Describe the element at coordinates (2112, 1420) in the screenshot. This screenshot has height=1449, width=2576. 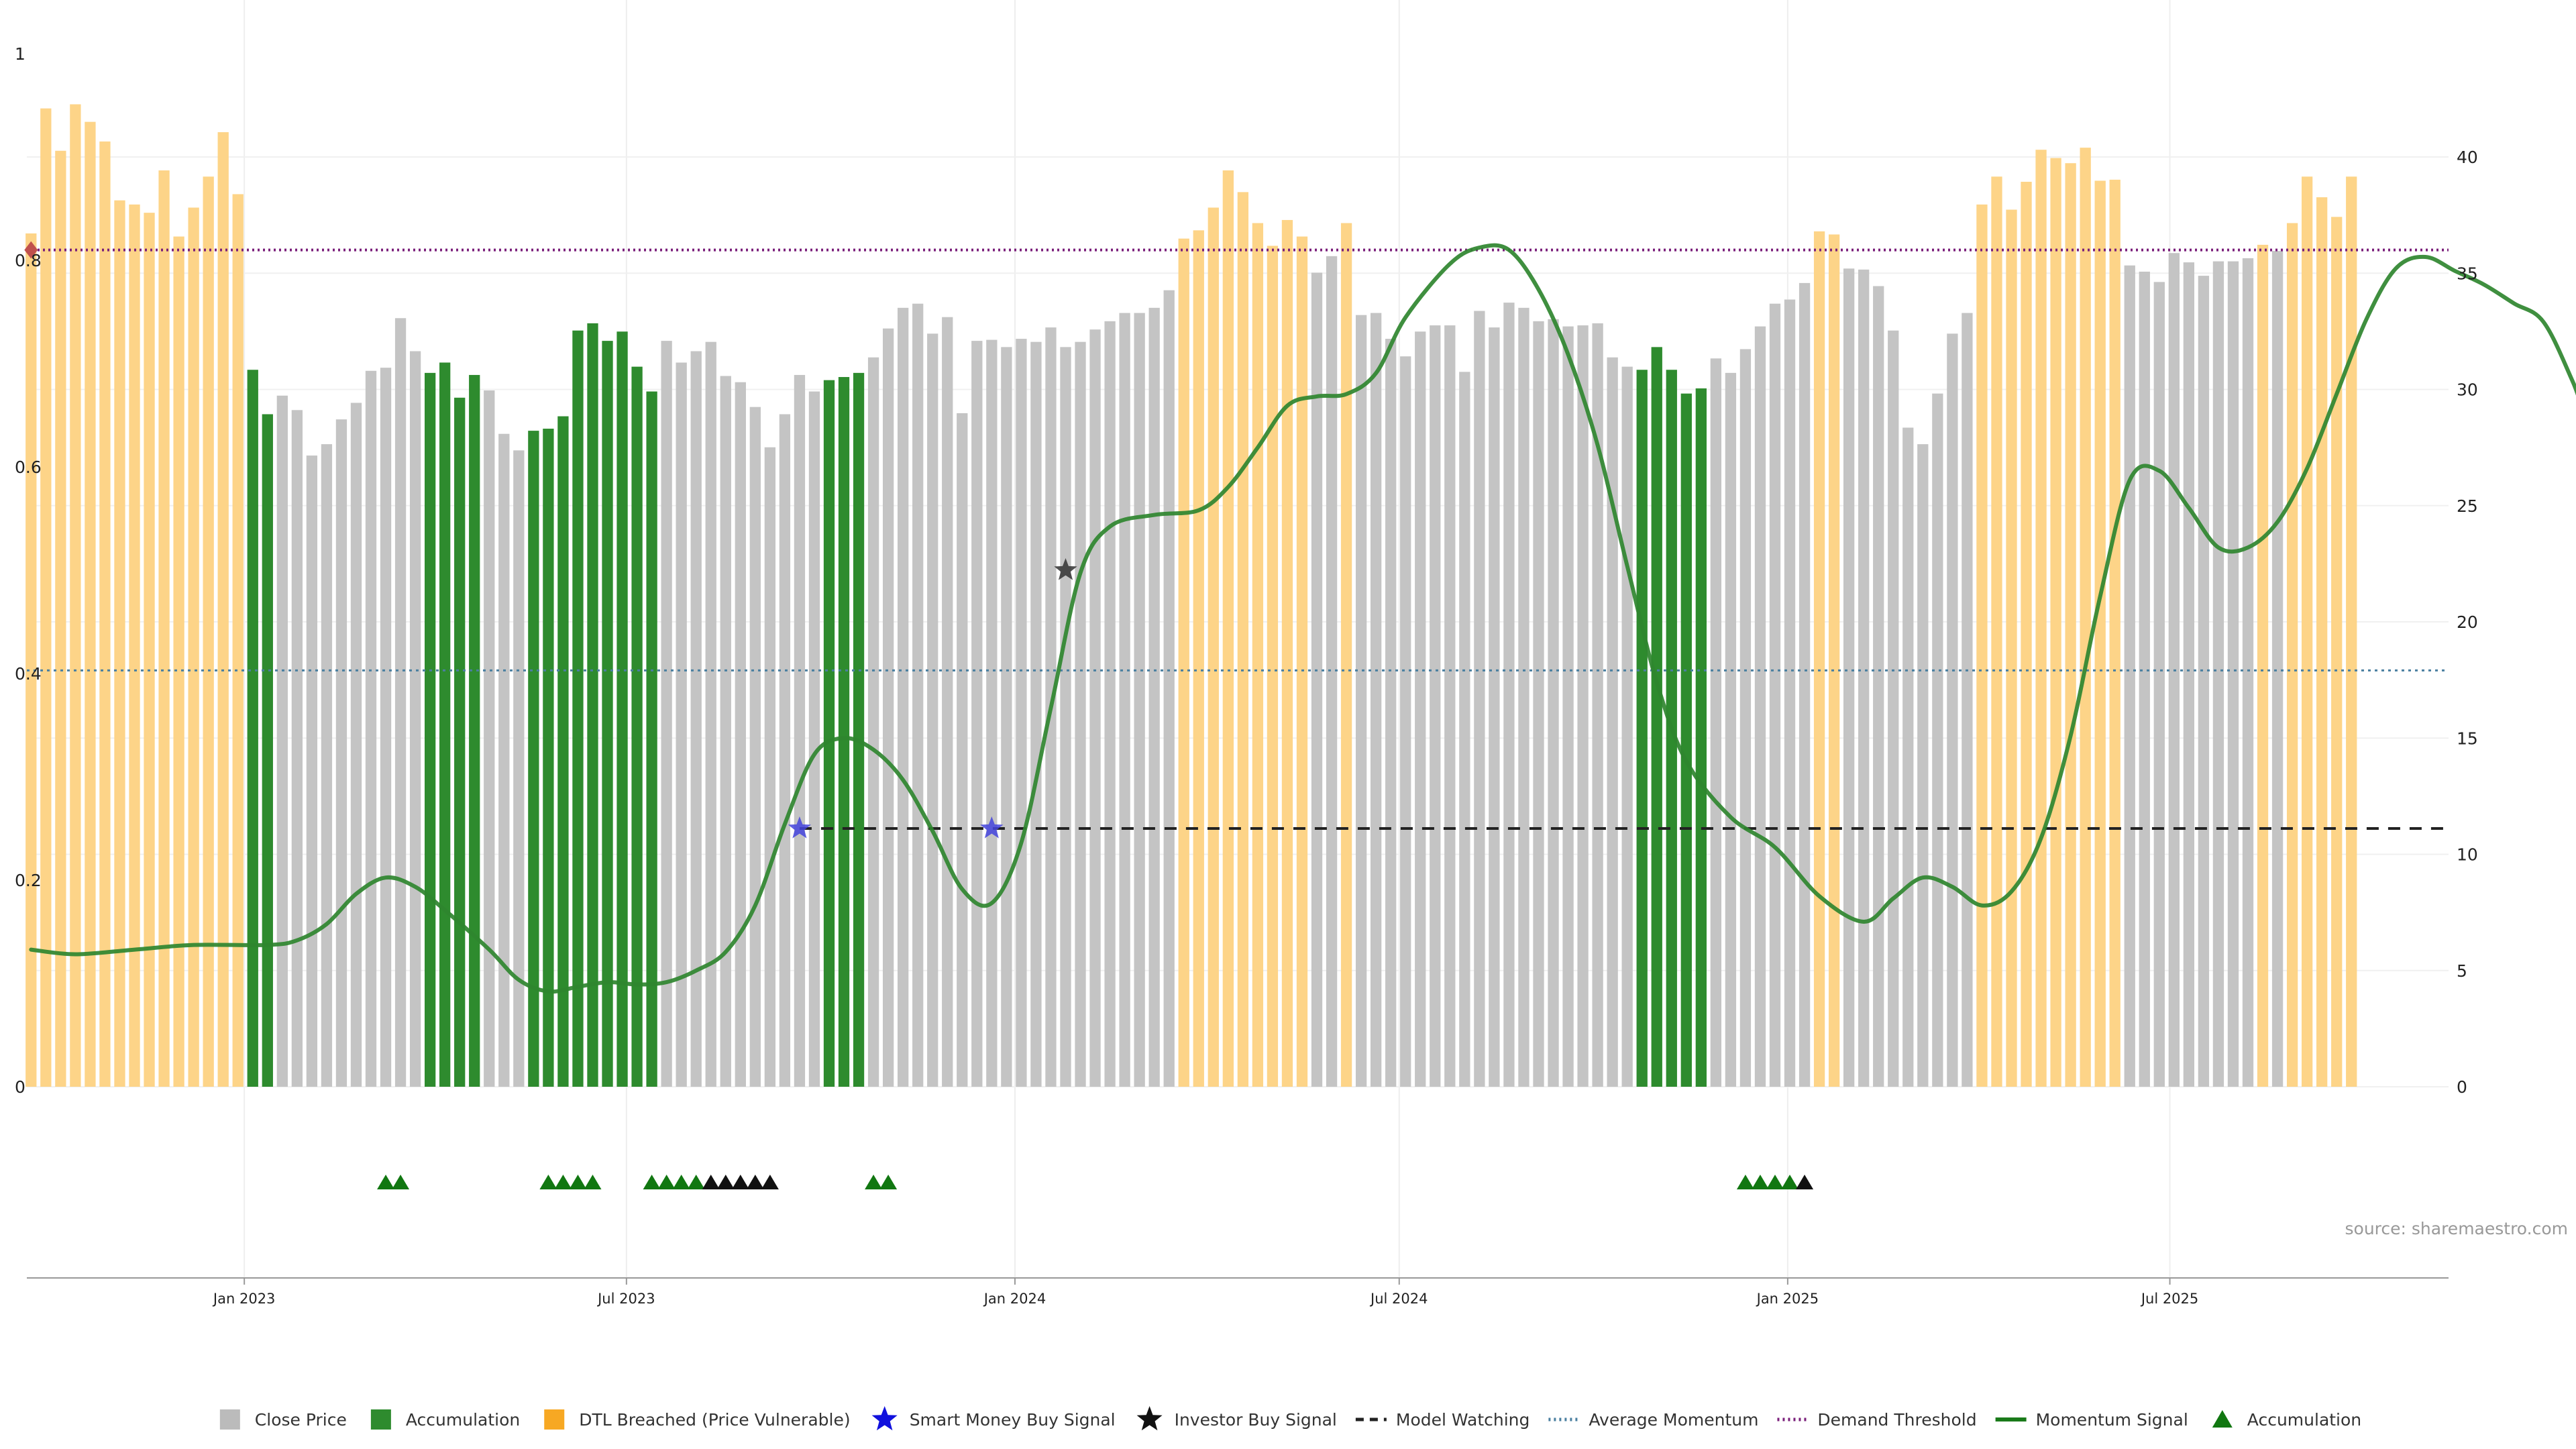
I see `legend-label: Momentum Signal` at that location.